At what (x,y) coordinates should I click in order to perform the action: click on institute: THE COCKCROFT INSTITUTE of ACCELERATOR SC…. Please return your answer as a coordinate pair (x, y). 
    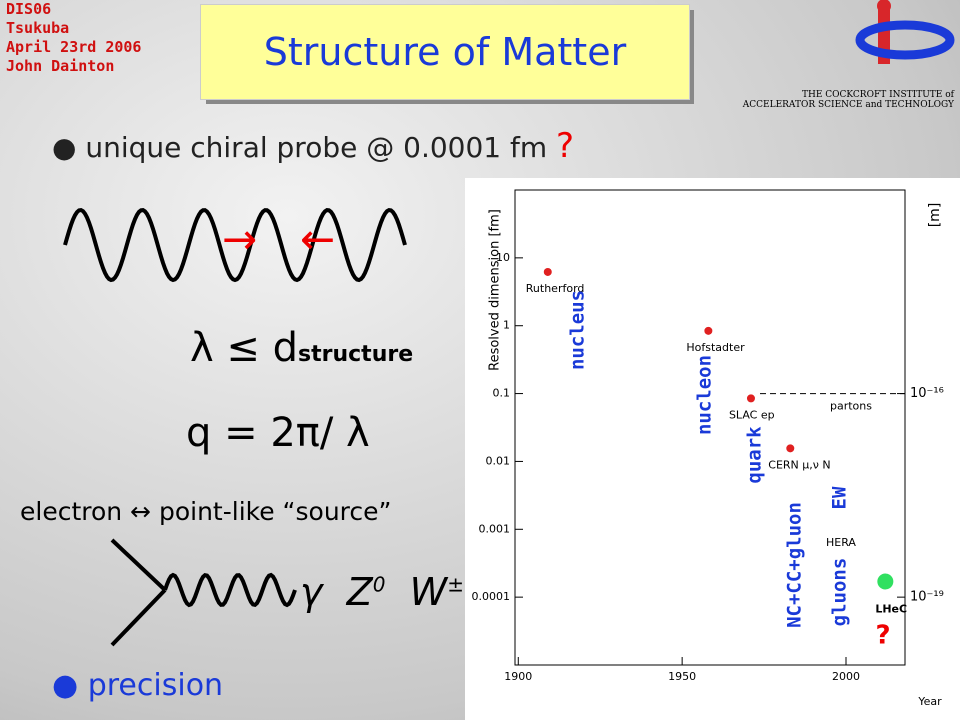
    Looking at the image, I should click on (848, 100).